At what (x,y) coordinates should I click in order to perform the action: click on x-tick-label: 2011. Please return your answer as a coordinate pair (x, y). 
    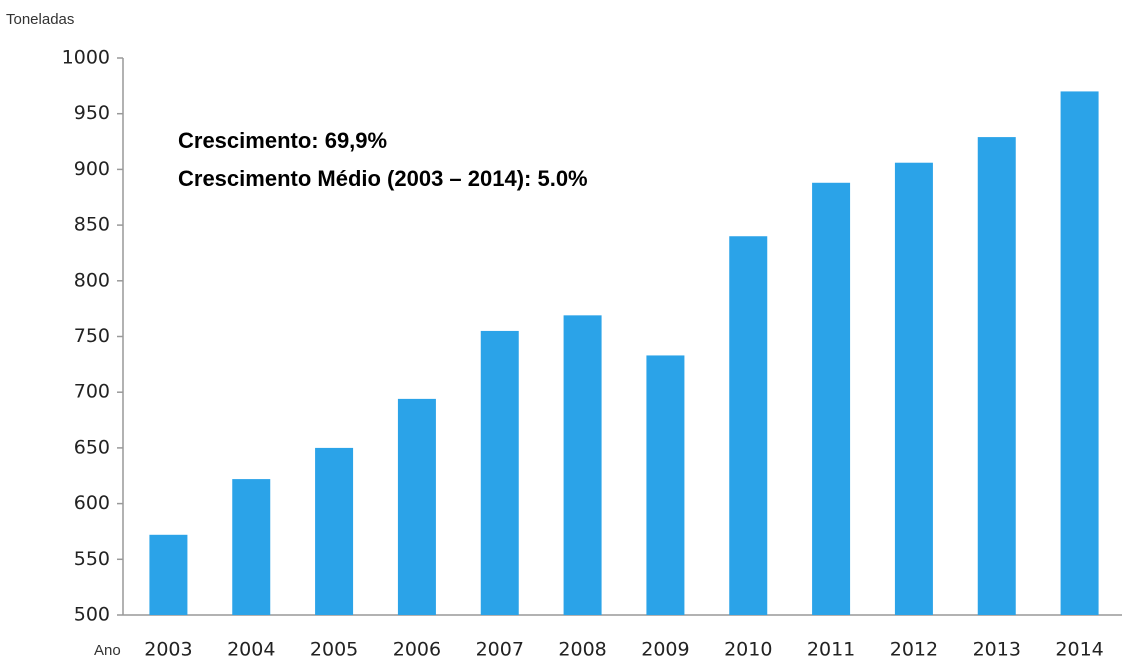
    Looking at the image, I should click on (831, 650).